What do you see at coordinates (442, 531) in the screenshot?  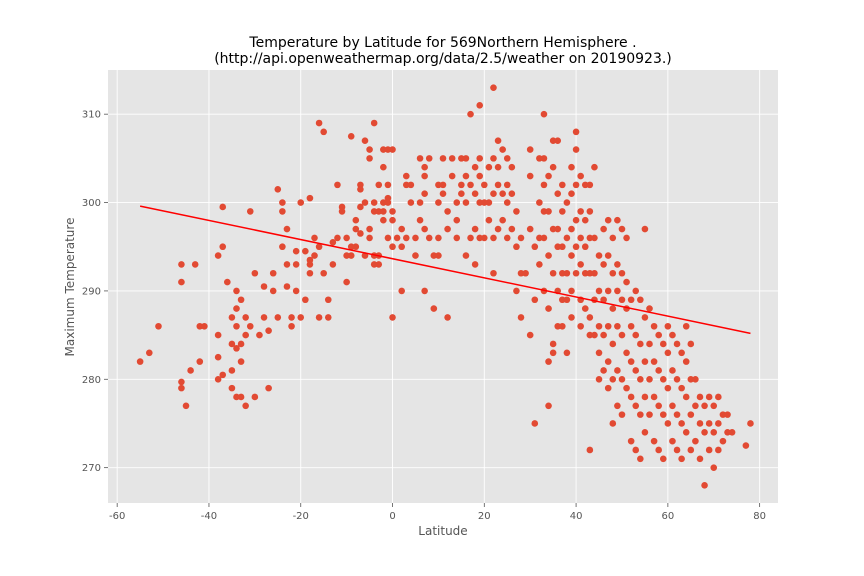 I see `x-axis-label: Latitude` at bounding box center [442, 531].